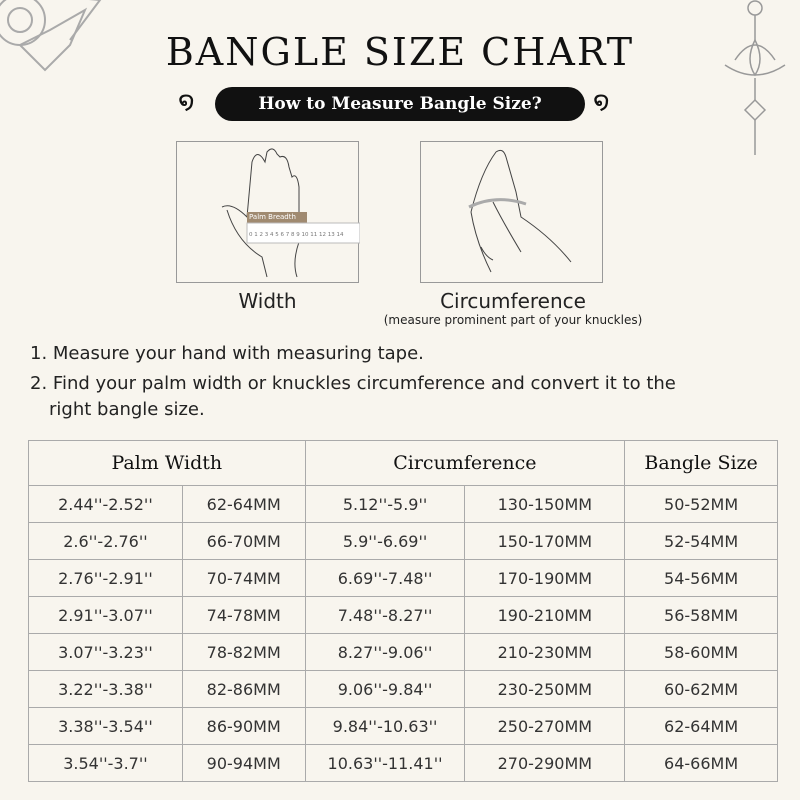 The width and height of the screenshot is (800, 800). Describe the element at coordinates (520, 211) in the screenshot. I see `hand-circumference-icon` at that location.